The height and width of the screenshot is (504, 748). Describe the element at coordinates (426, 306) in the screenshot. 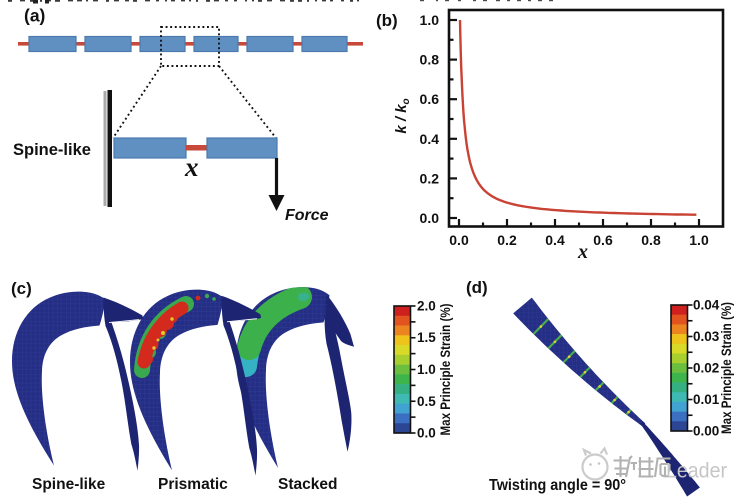

I see `svg-text: 2.0` at that location.